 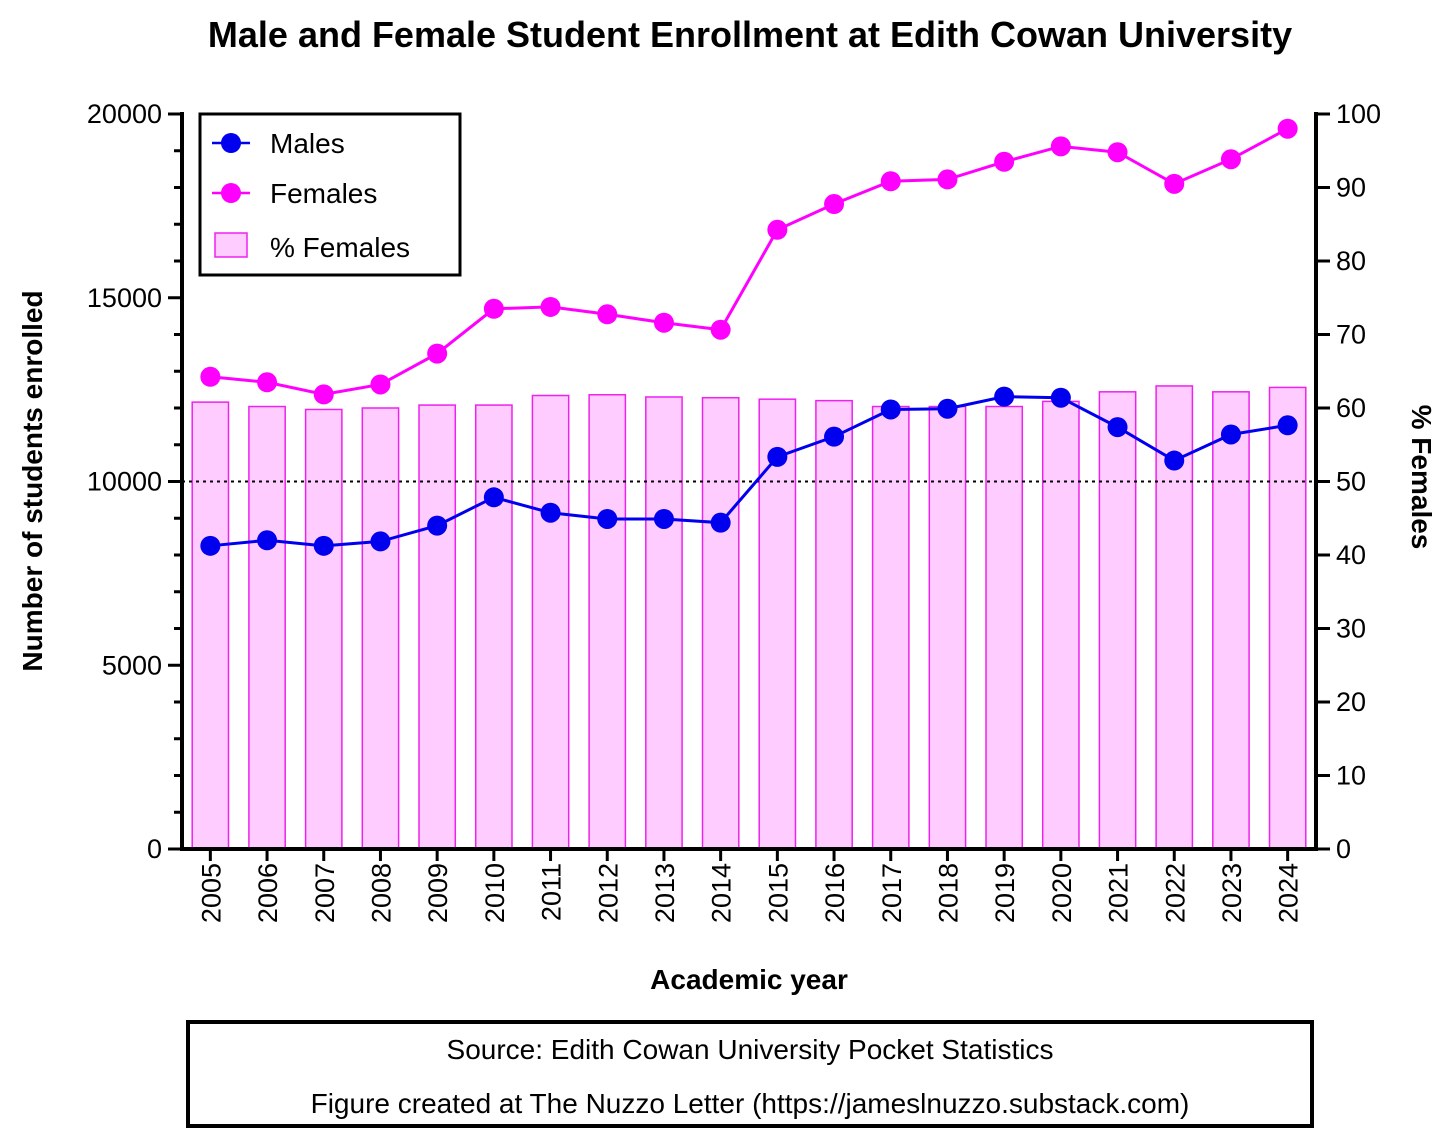 What do you see at coordinates (1351, 335) in the screenshot?
I see `y2-tick-label: 70` at bounding box center [1351, 335].